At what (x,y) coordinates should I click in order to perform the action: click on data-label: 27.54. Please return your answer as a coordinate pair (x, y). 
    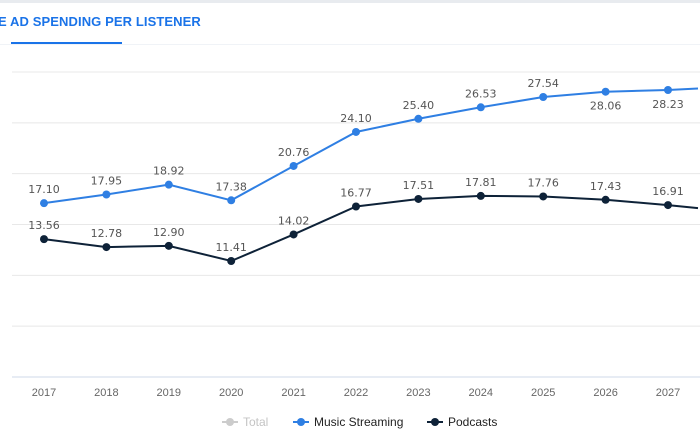
    Looking at the image, I should click on (543, 83).